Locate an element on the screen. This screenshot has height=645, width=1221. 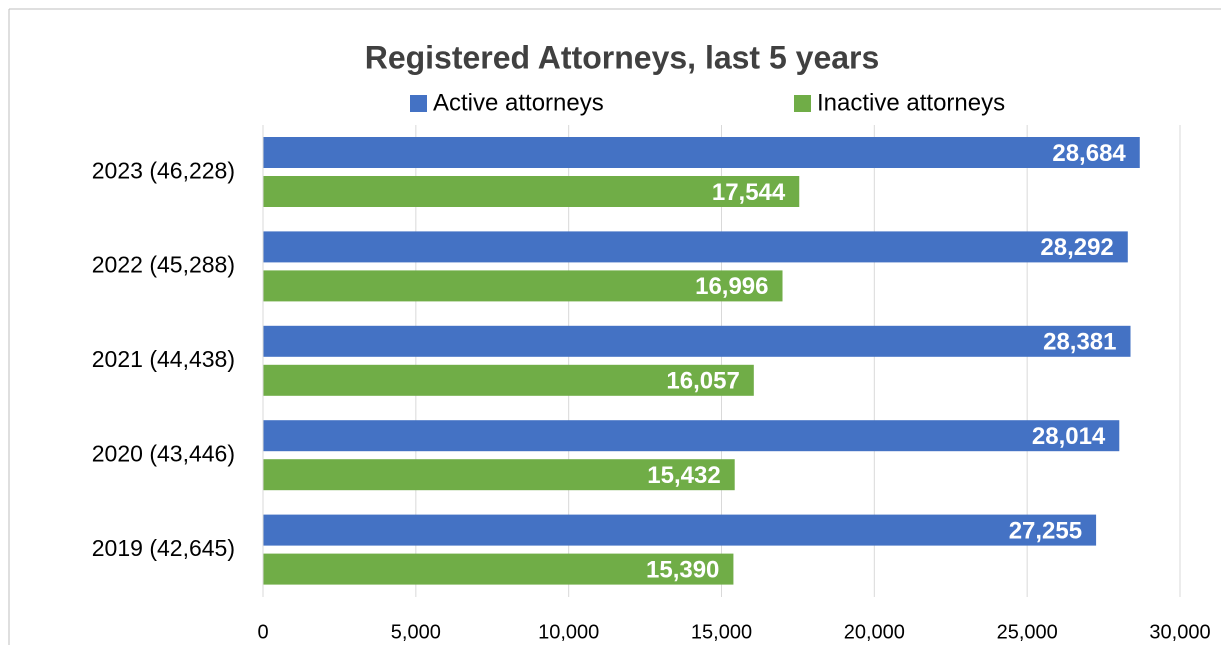
x-tick-label: 20,000 is located at coordinates (874, 632).